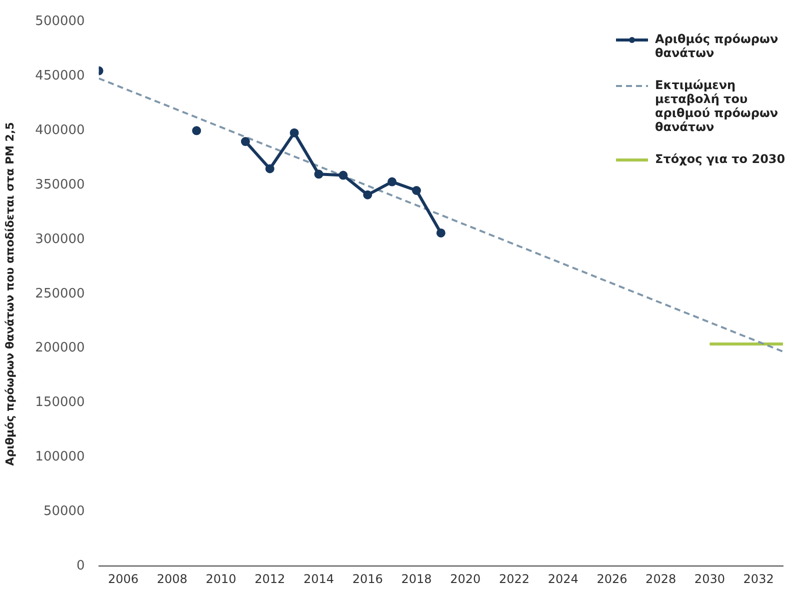  I want to click on x-tick-label: 2020, so click(465, 579).